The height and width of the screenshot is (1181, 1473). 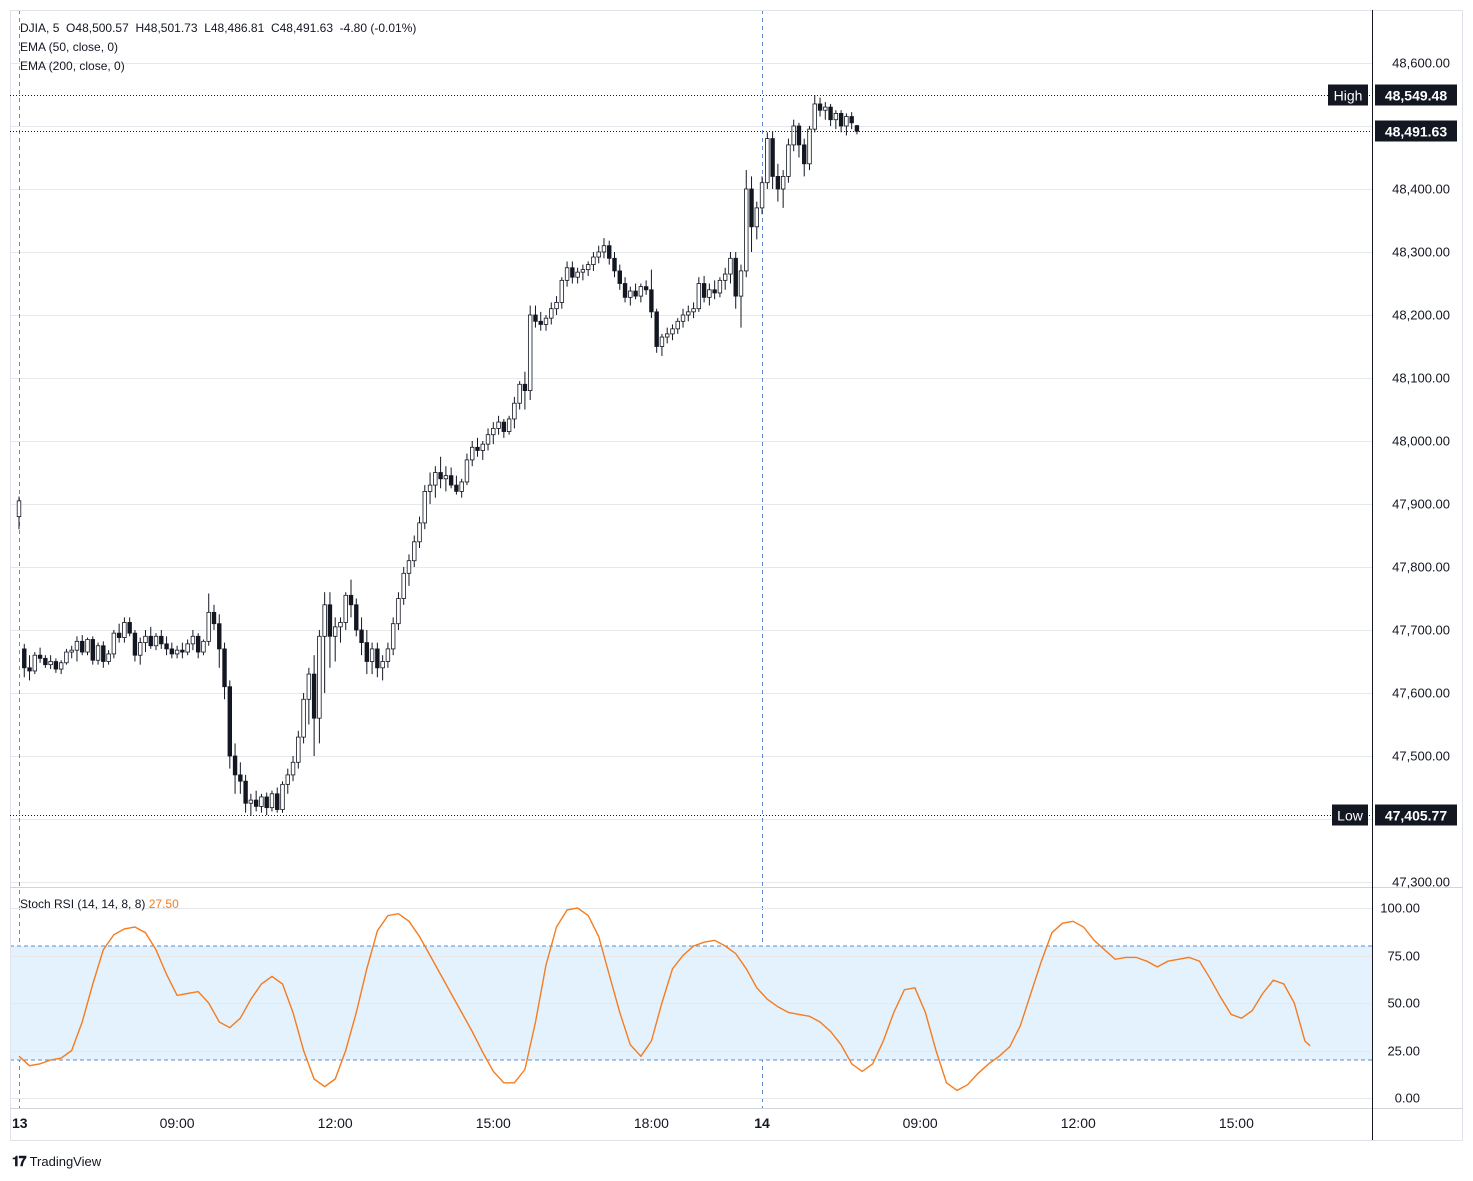 What do you see at coordinates (1421, 504) in the screenshot?
I see `price-tick-label: 47,900.00` at bounding box center [1421, 504].